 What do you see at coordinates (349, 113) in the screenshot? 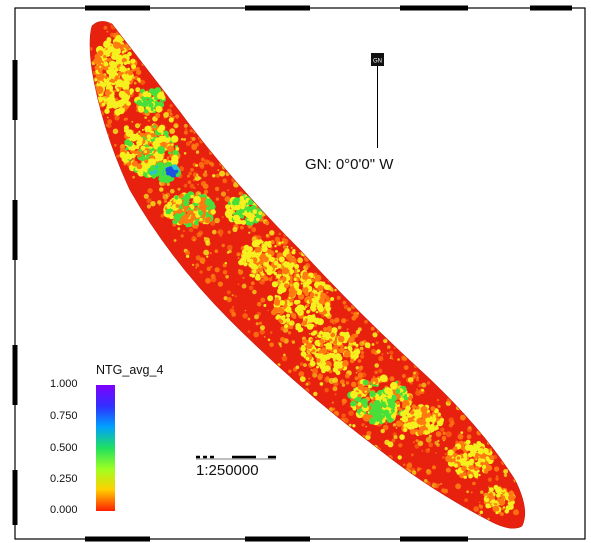
I see `north-arrow: GN GN: 0°0'0" W` at bounding box center [349, 113].